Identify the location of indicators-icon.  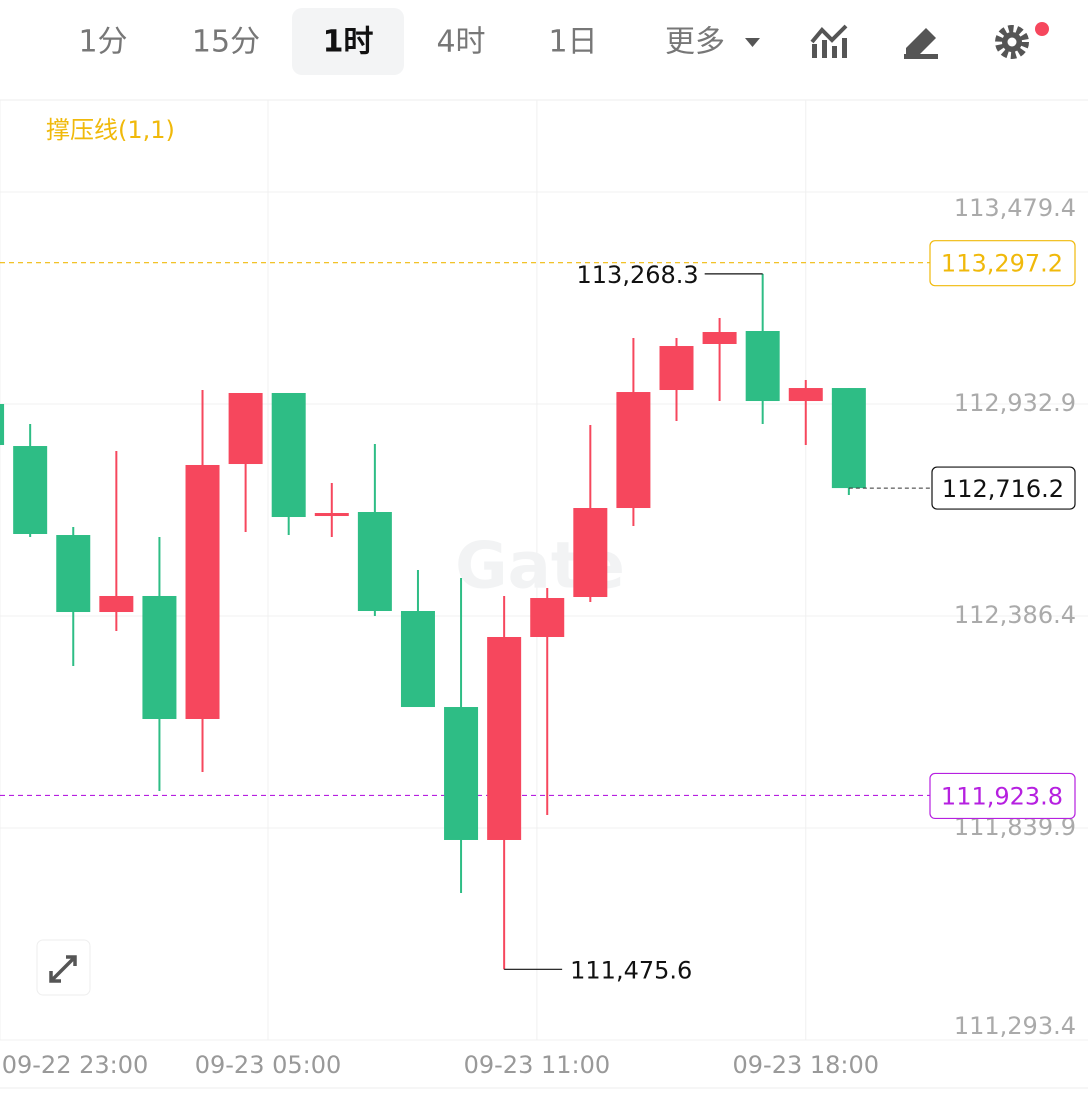
(829, 41).